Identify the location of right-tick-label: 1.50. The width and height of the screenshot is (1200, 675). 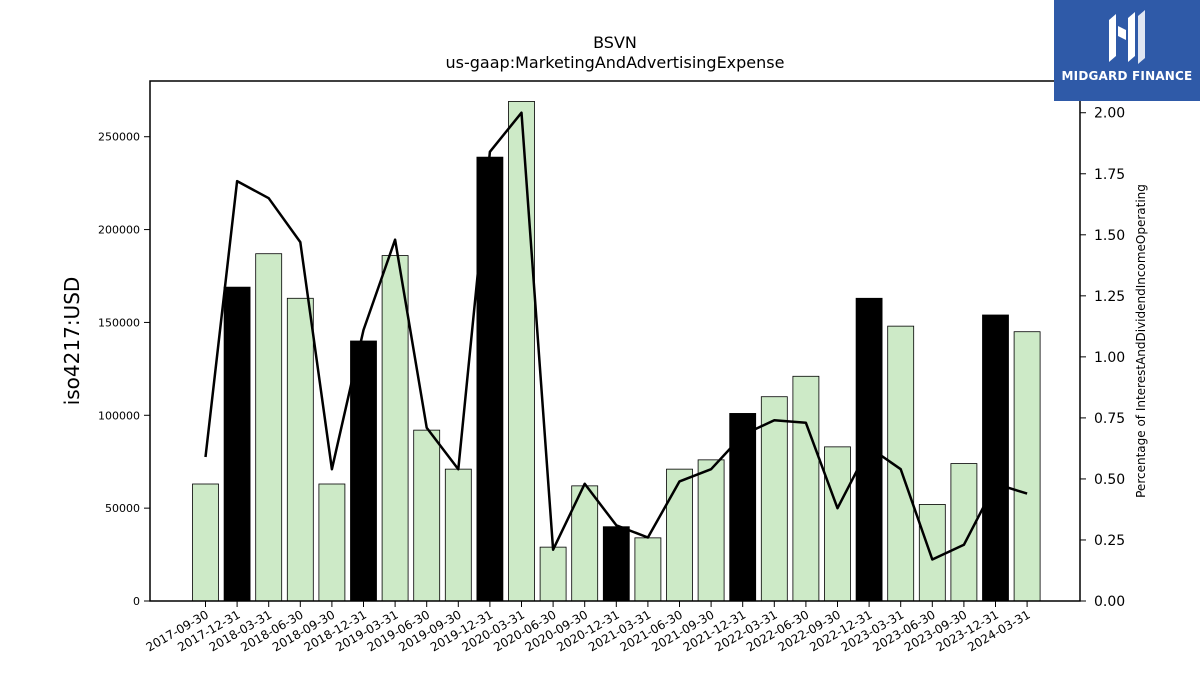
(1109, 236).